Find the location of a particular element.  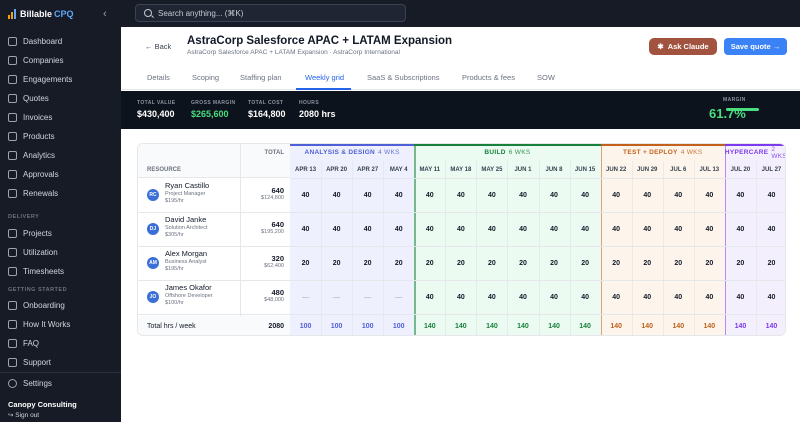

ask-claude-button: ✱ Ask Claude is located at coordinates (683, 46).